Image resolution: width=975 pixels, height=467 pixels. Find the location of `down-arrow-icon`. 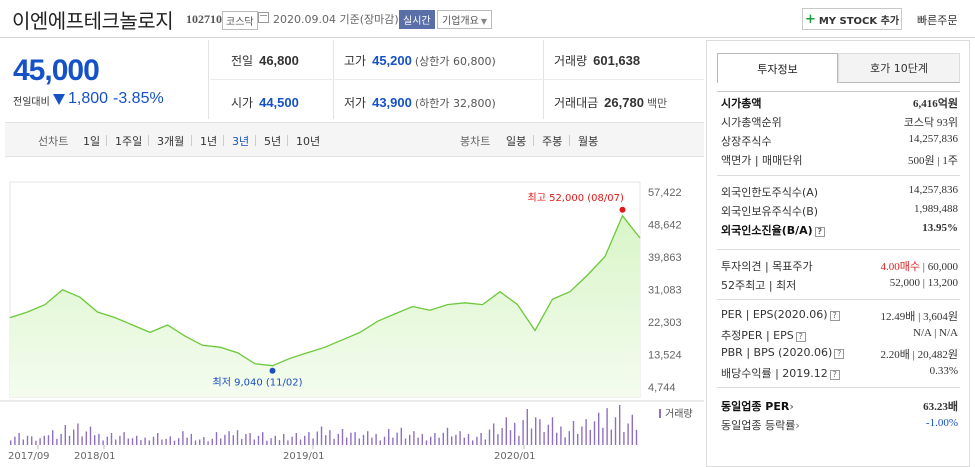

down-arrow-icon is located at coordinates (59, 99).